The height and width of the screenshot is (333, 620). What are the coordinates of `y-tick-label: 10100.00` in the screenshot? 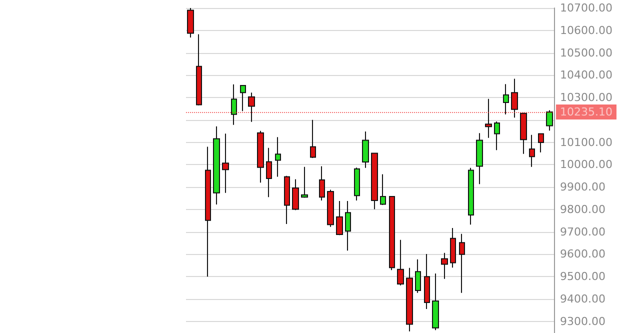 It's located at (586, 142).